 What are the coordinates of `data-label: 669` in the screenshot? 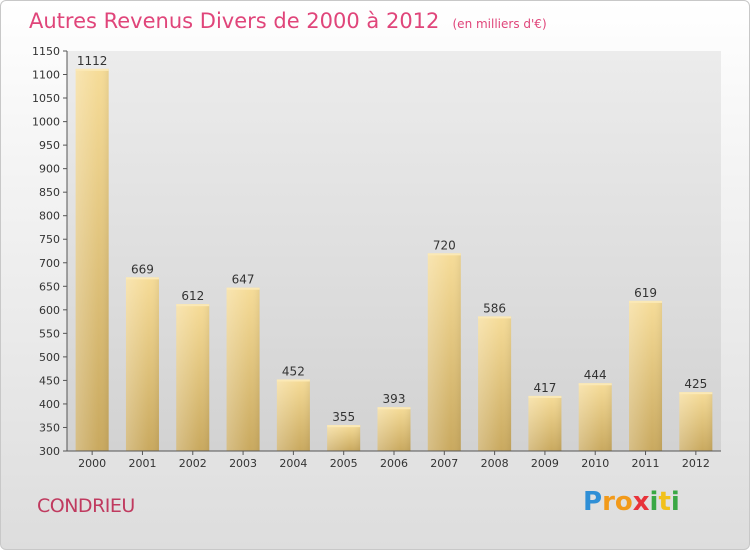 It's located at (142, 269).